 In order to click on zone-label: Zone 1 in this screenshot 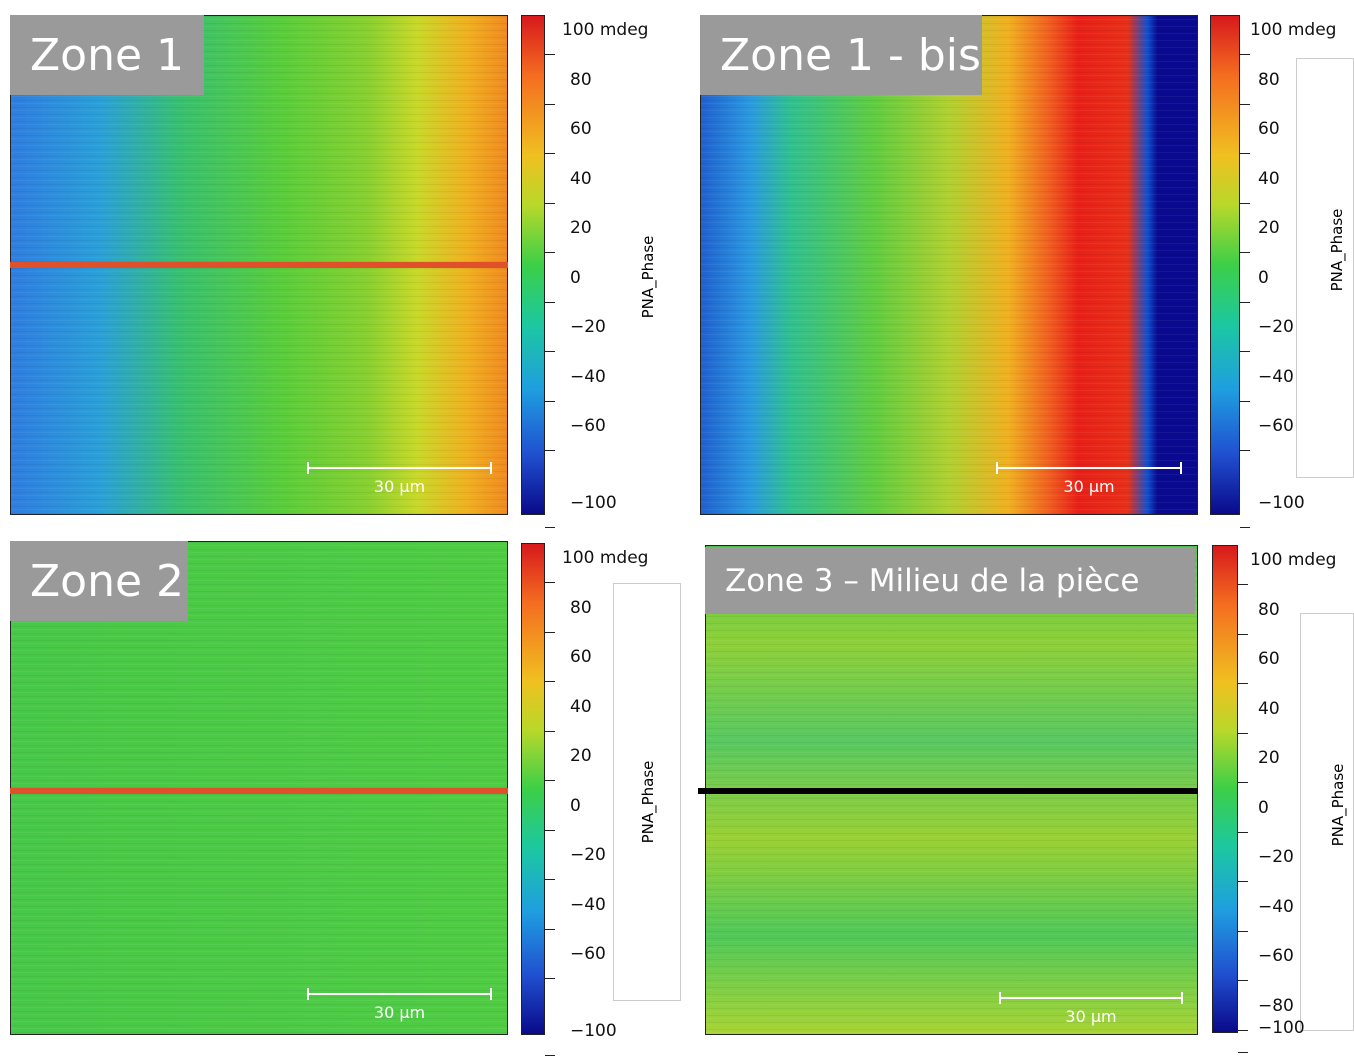, I will do `click(107, 55)`.